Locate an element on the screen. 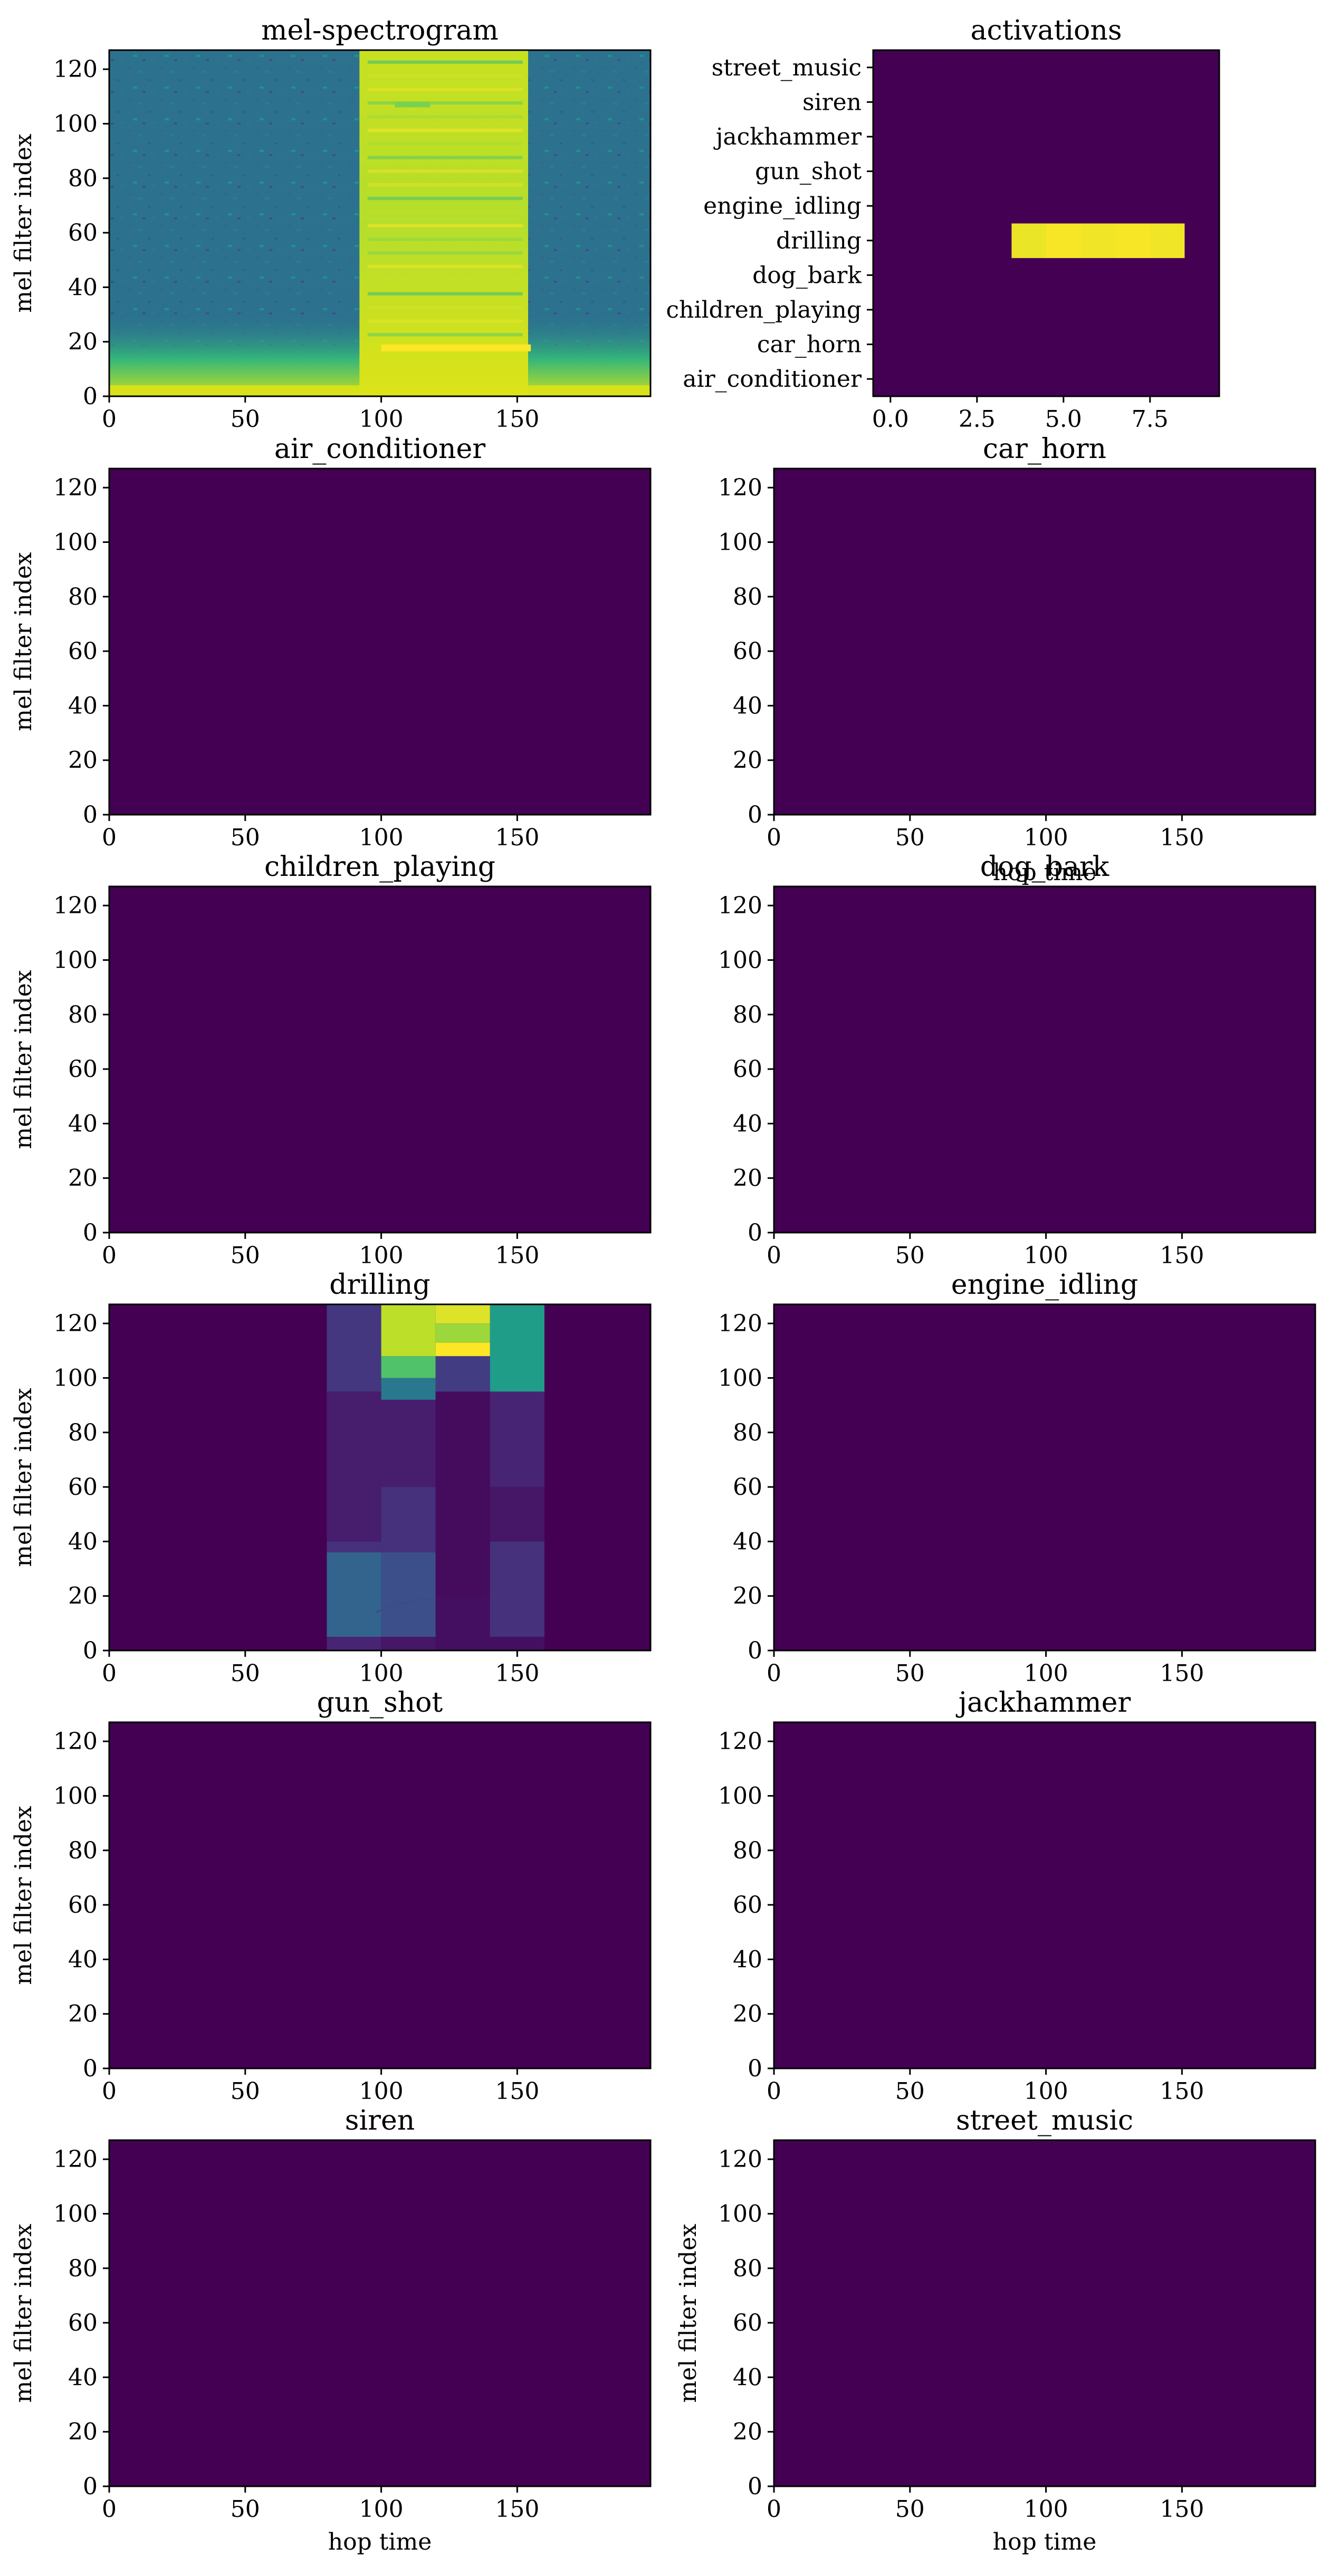 This screenshot has height=2576, width=1339. x-axis-label: hop time is located at coordinates (1045, 2542).